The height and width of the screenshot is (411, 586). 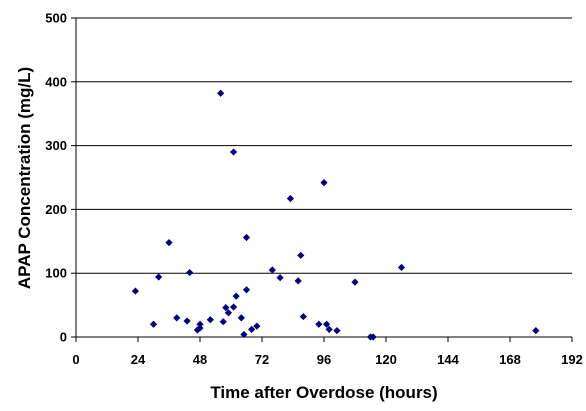 I want to click on y-tick-label: 500, so click(x=56, y=18).